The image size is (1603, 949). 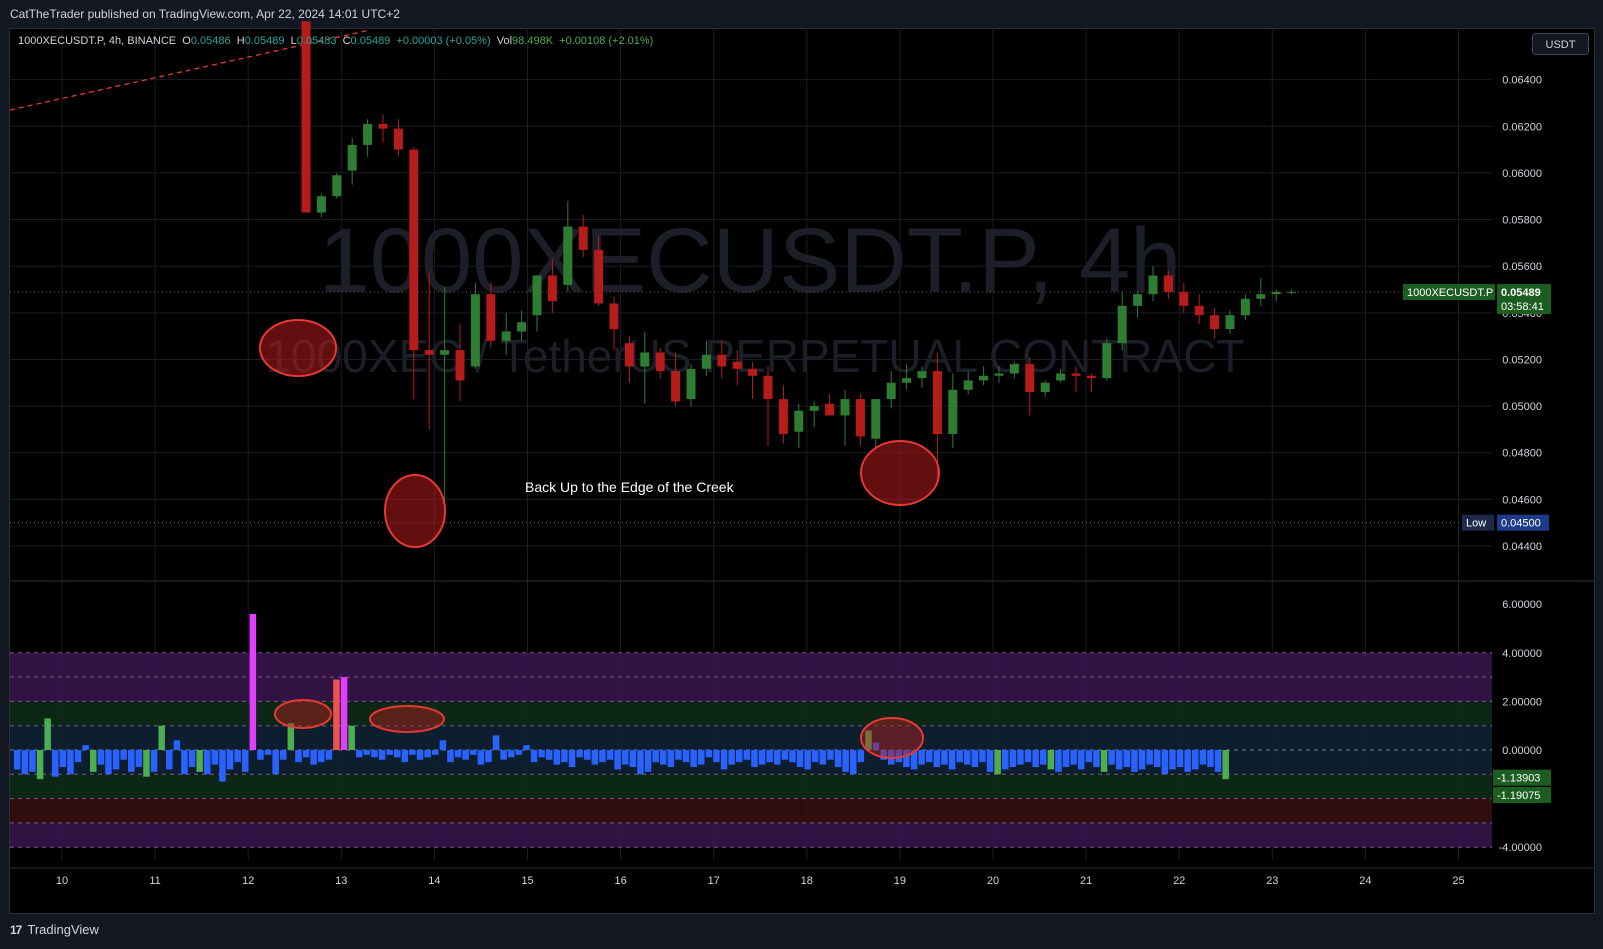 I want to click on price-badge, so click(x=1524, y=299).